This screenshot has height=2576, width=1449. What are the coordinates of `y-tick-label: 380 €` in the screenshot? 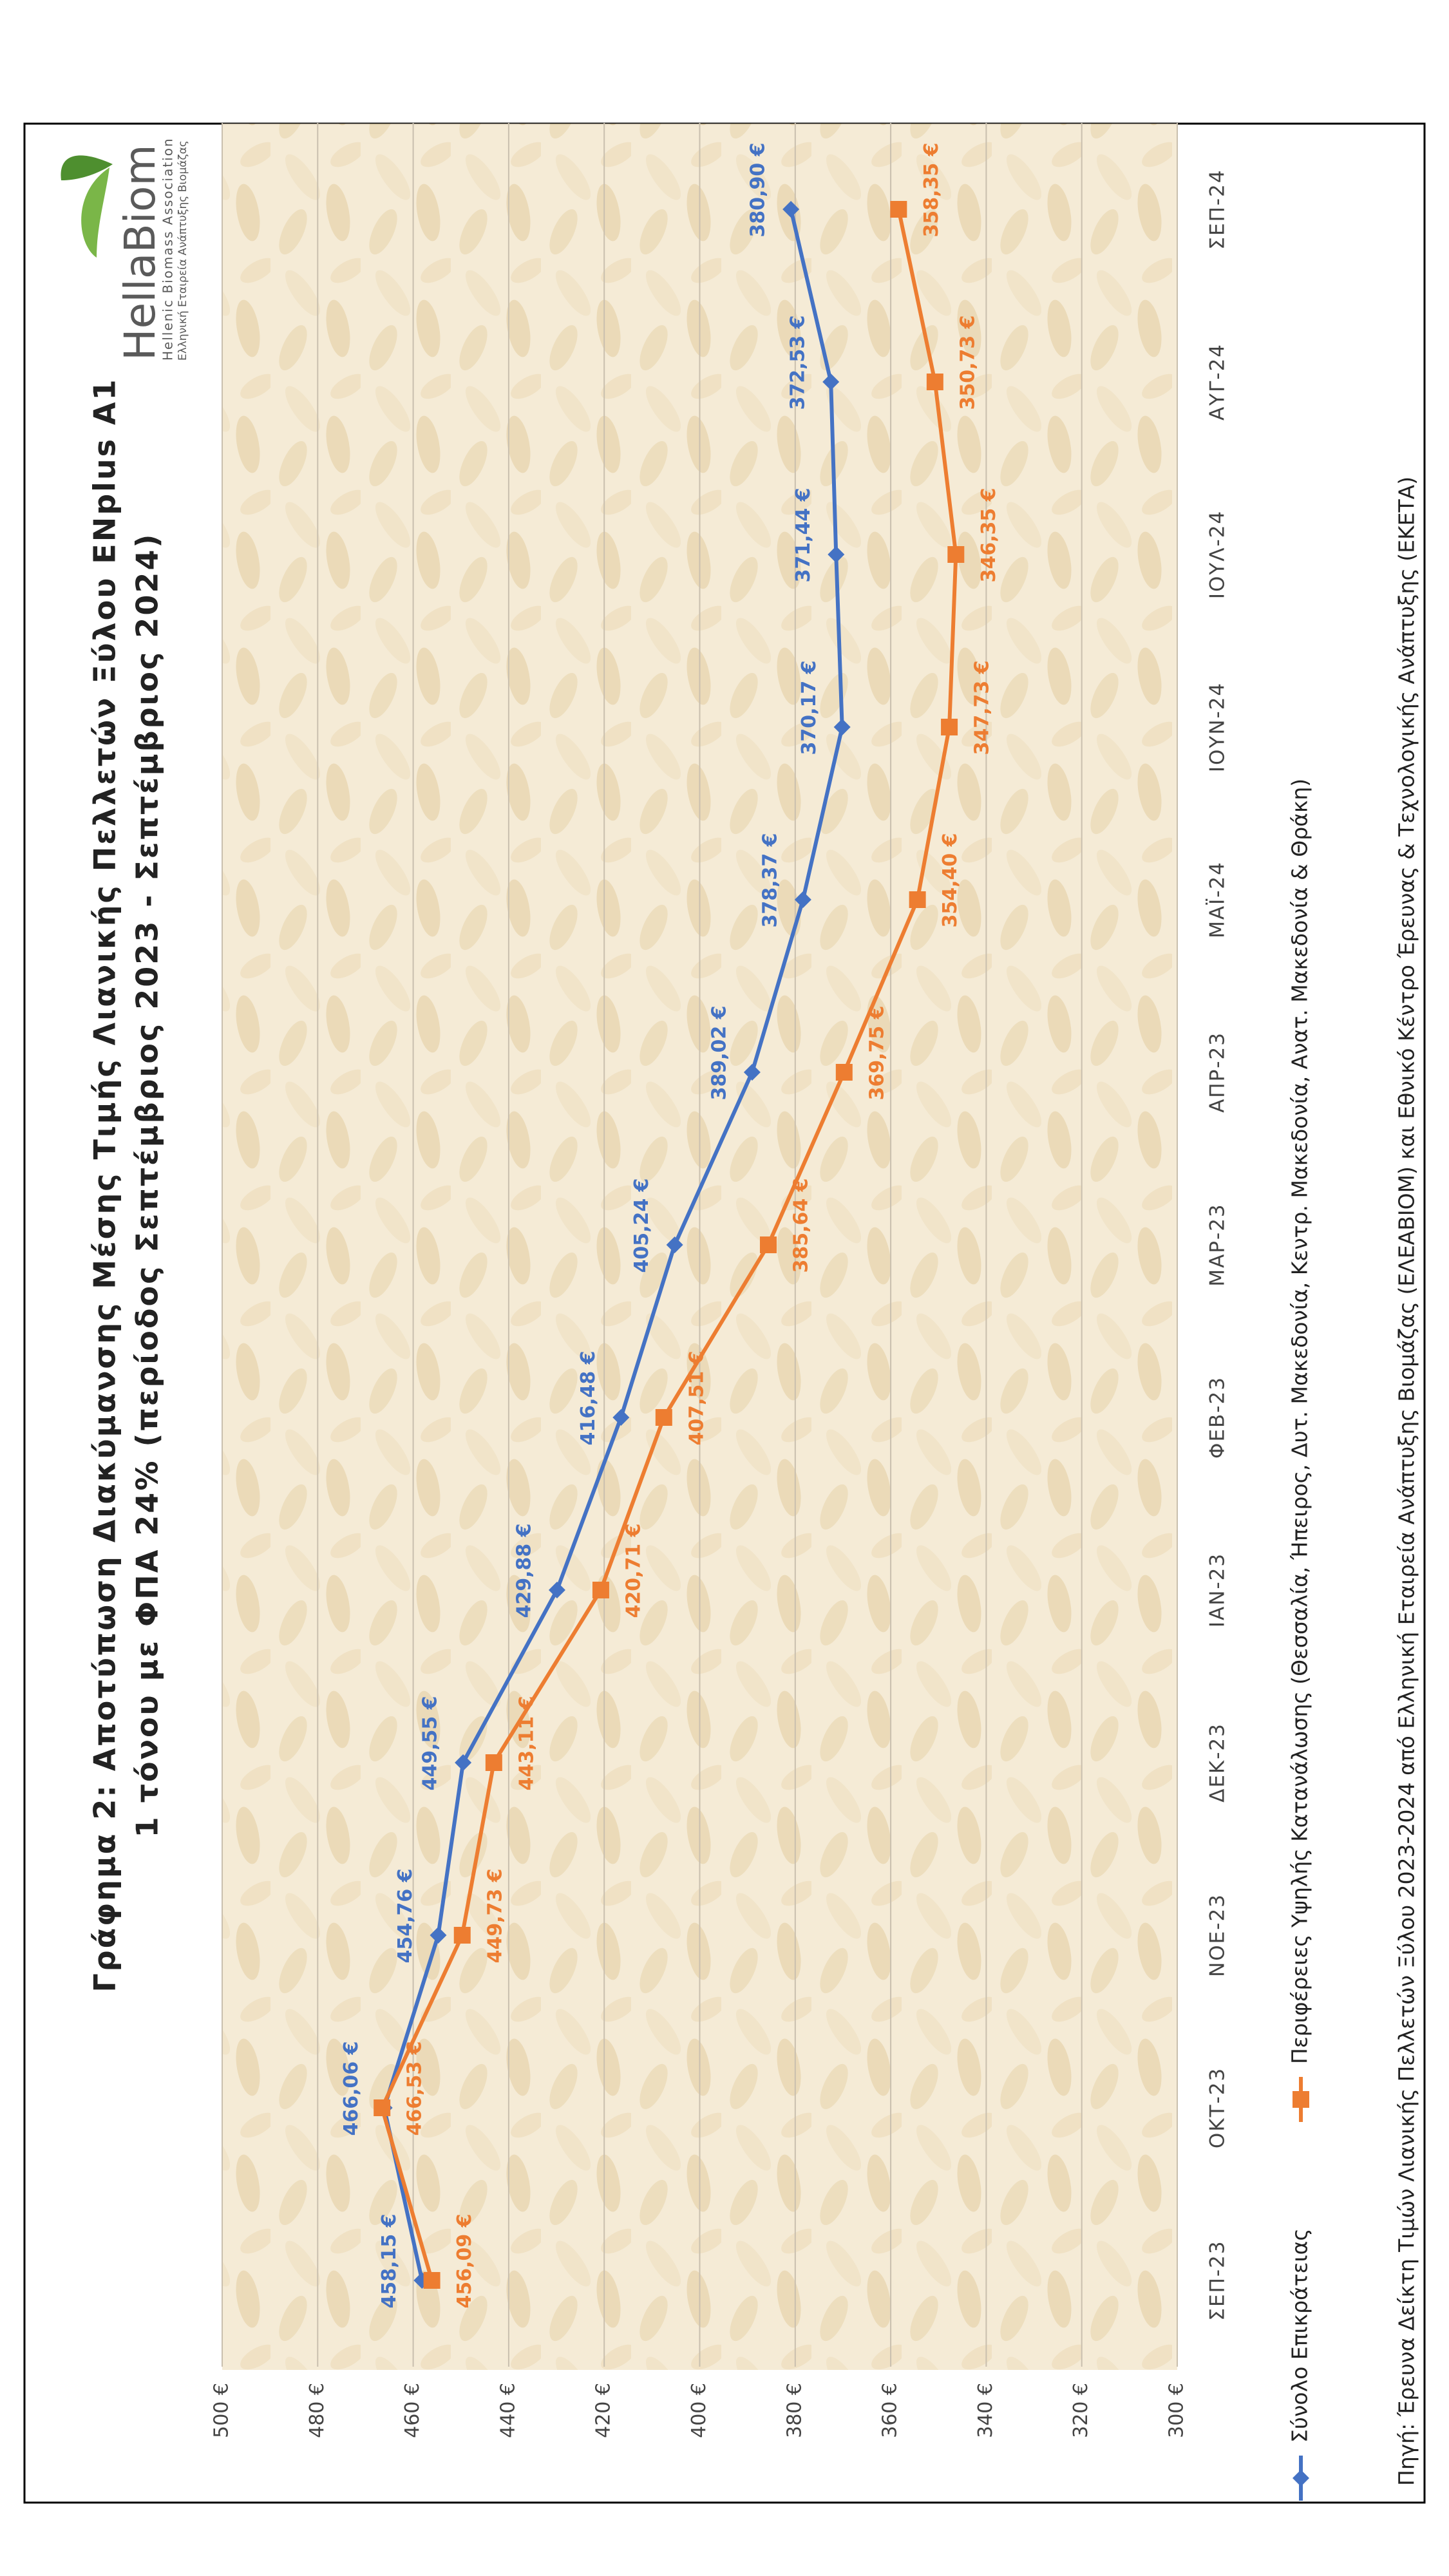 It's located at (794, 2410).